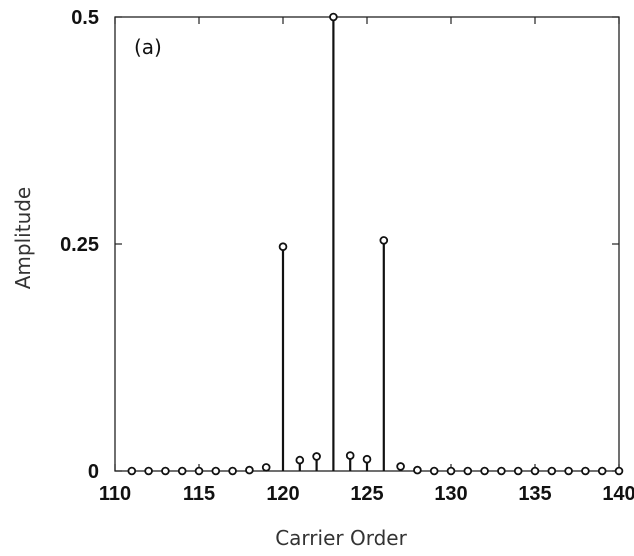 The image size is (634, 556). Describe the element at coordinates (93, 472) in the screenshot. I see `y-tick-label: 0` at that location.